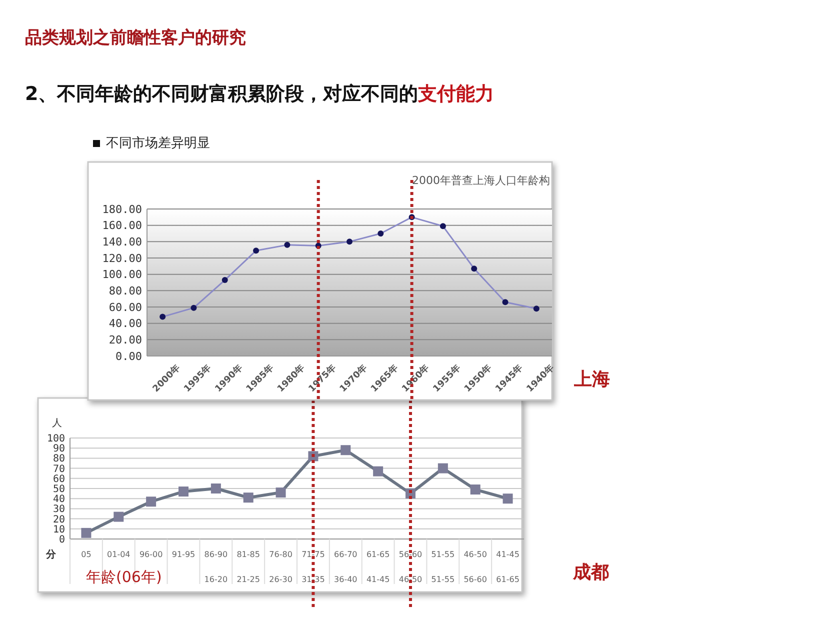  What do you see at coordinates (184, 554) in the screenshot?
I see `x-tick-label: 91-95` at bounding box center [184, 554].